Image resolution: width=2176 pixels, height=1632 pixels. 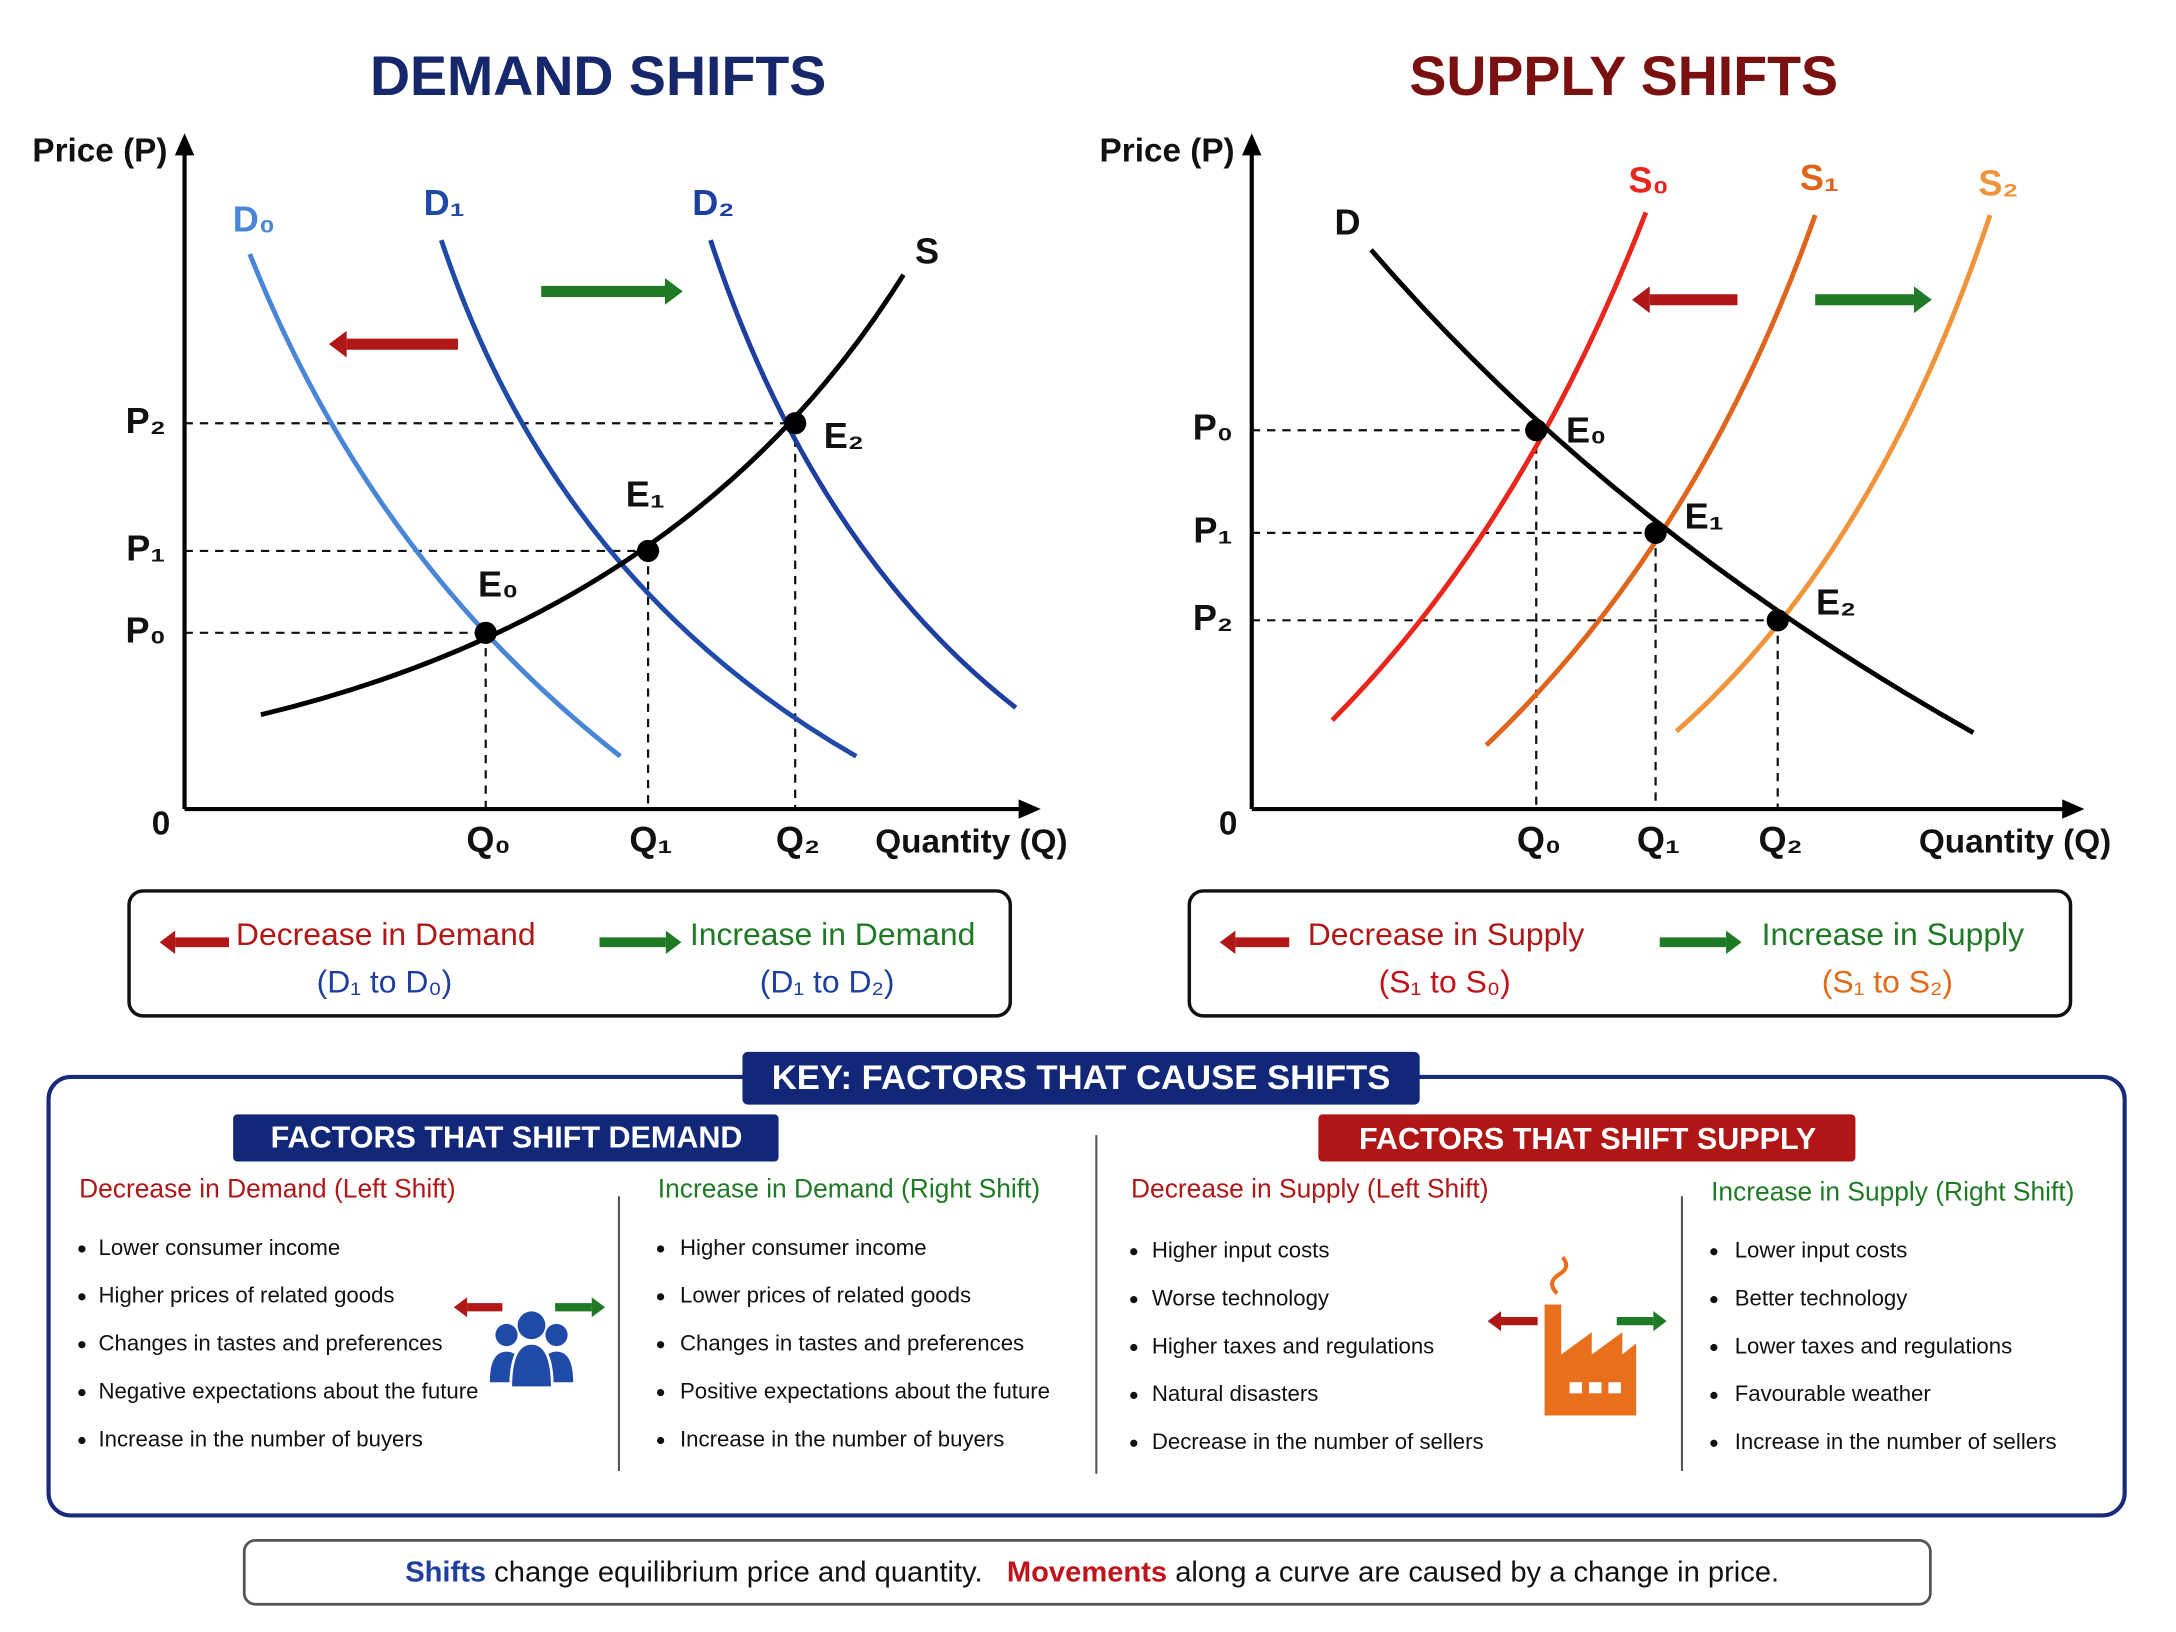 What do you see at coordinates (1293, 1345) in the screenshot?
I see `list-item: Higher taxes and regulations` at bounding box center [1293, 1345].